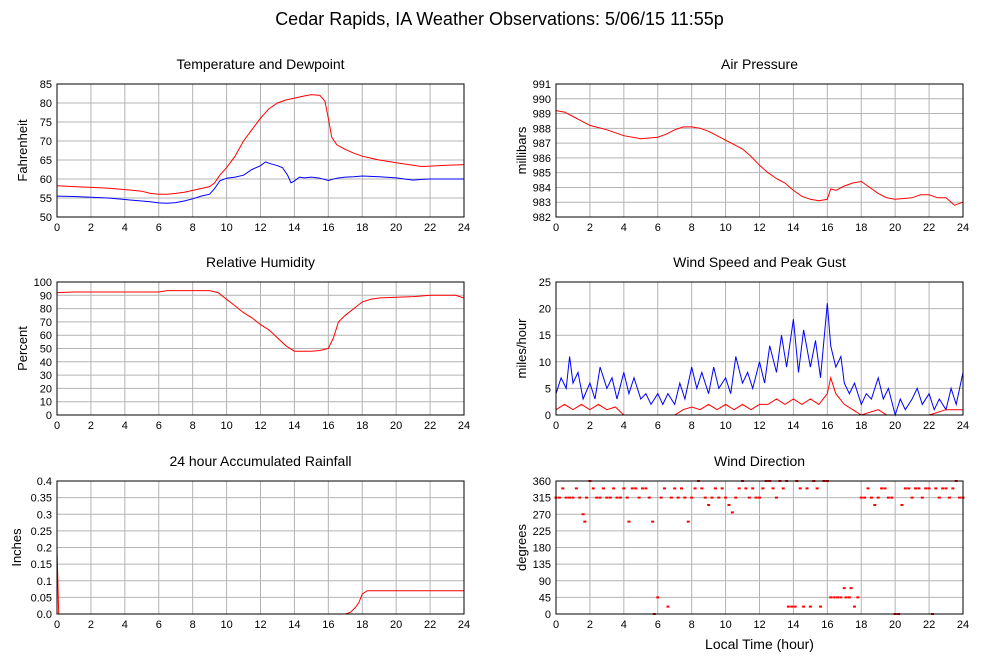  What do you see at coordinates (759, 228) in the screenshot?
I see `pressure-xtick-label: 12` at bounding box center [759, 228].